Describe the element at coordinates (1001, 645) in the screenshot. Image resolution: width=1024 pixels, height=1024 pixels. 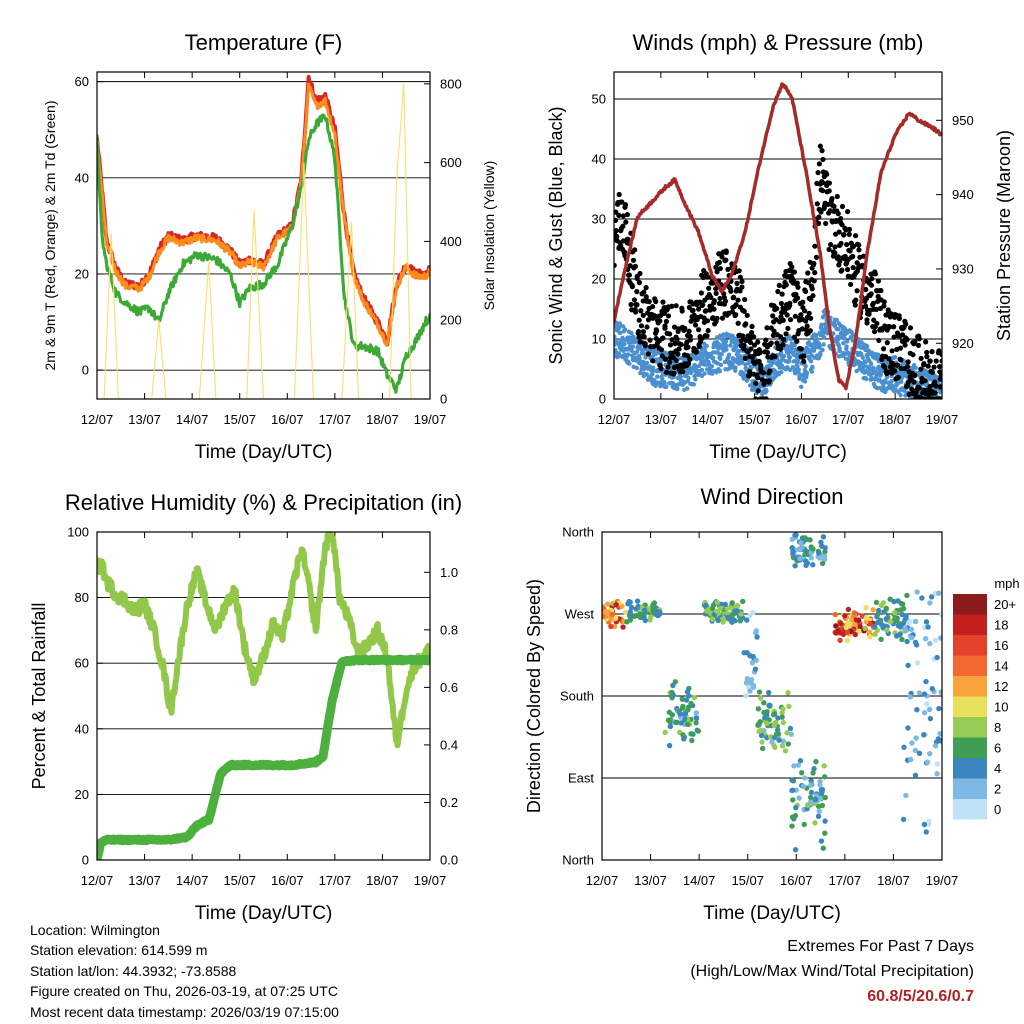
I see `legend-label: 16` at that location.